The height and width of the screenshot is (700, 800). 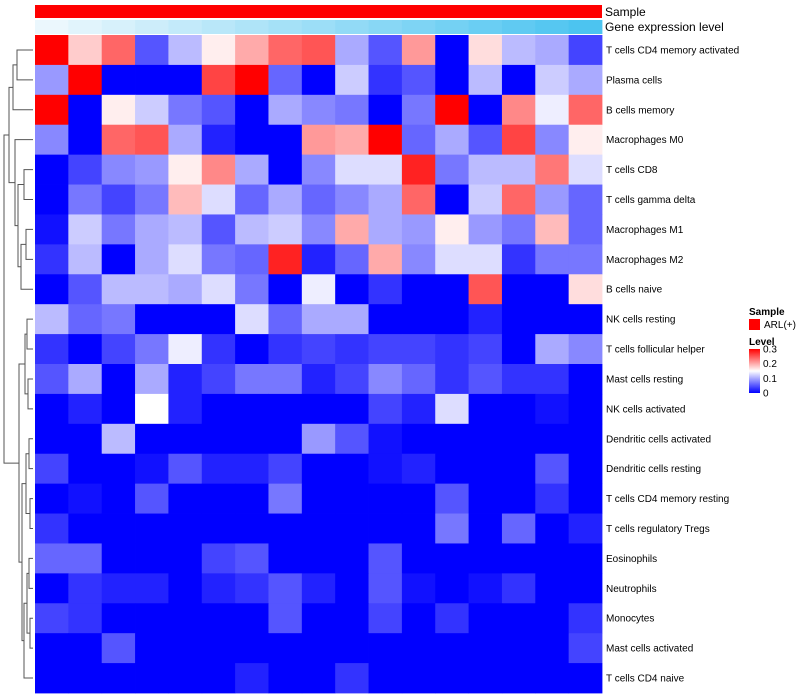 What do you see at coordinates (625, 12) in the screenshot?
I see `sample-annotation-label: Sample` at bounding box center [625, 12].